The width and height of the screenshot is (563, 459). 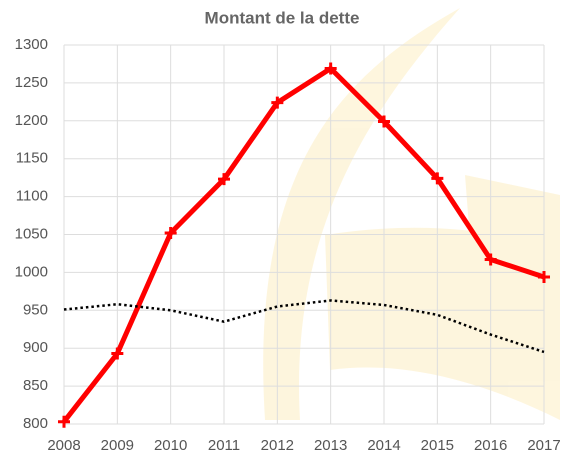 What do you see at coordinates (277, 445) in the screenshot?
I see `x-tick-label: 2012` at bounding box center [277, 445].